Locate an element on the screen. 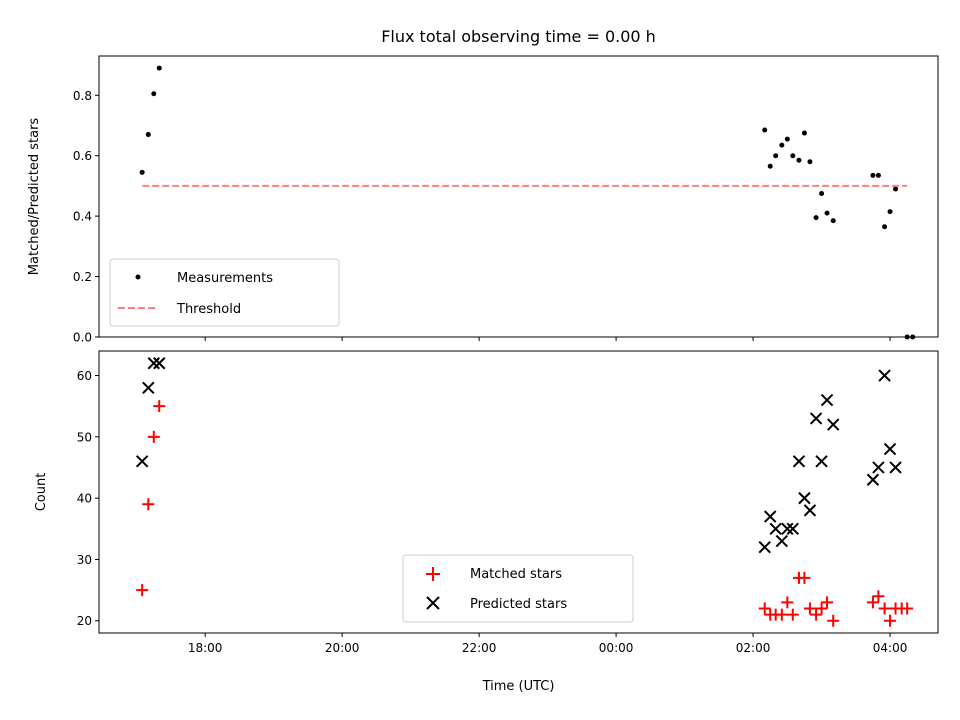 This screenshot has height=720, width=960. y-tick-label: 0.2 is located at coordinates (82, 277).